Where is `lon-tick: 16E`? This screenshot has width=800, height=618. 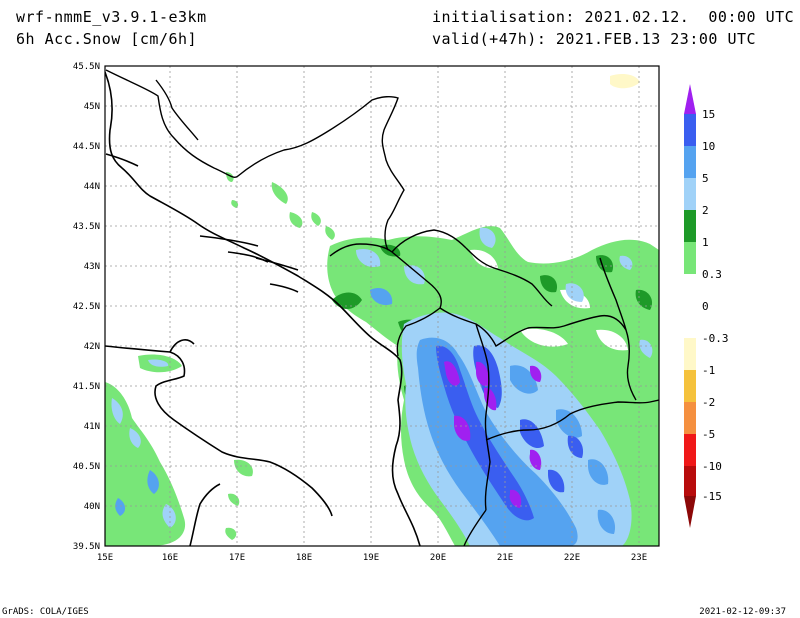 lon-tick: 16E is located at coordinates (170, 558).